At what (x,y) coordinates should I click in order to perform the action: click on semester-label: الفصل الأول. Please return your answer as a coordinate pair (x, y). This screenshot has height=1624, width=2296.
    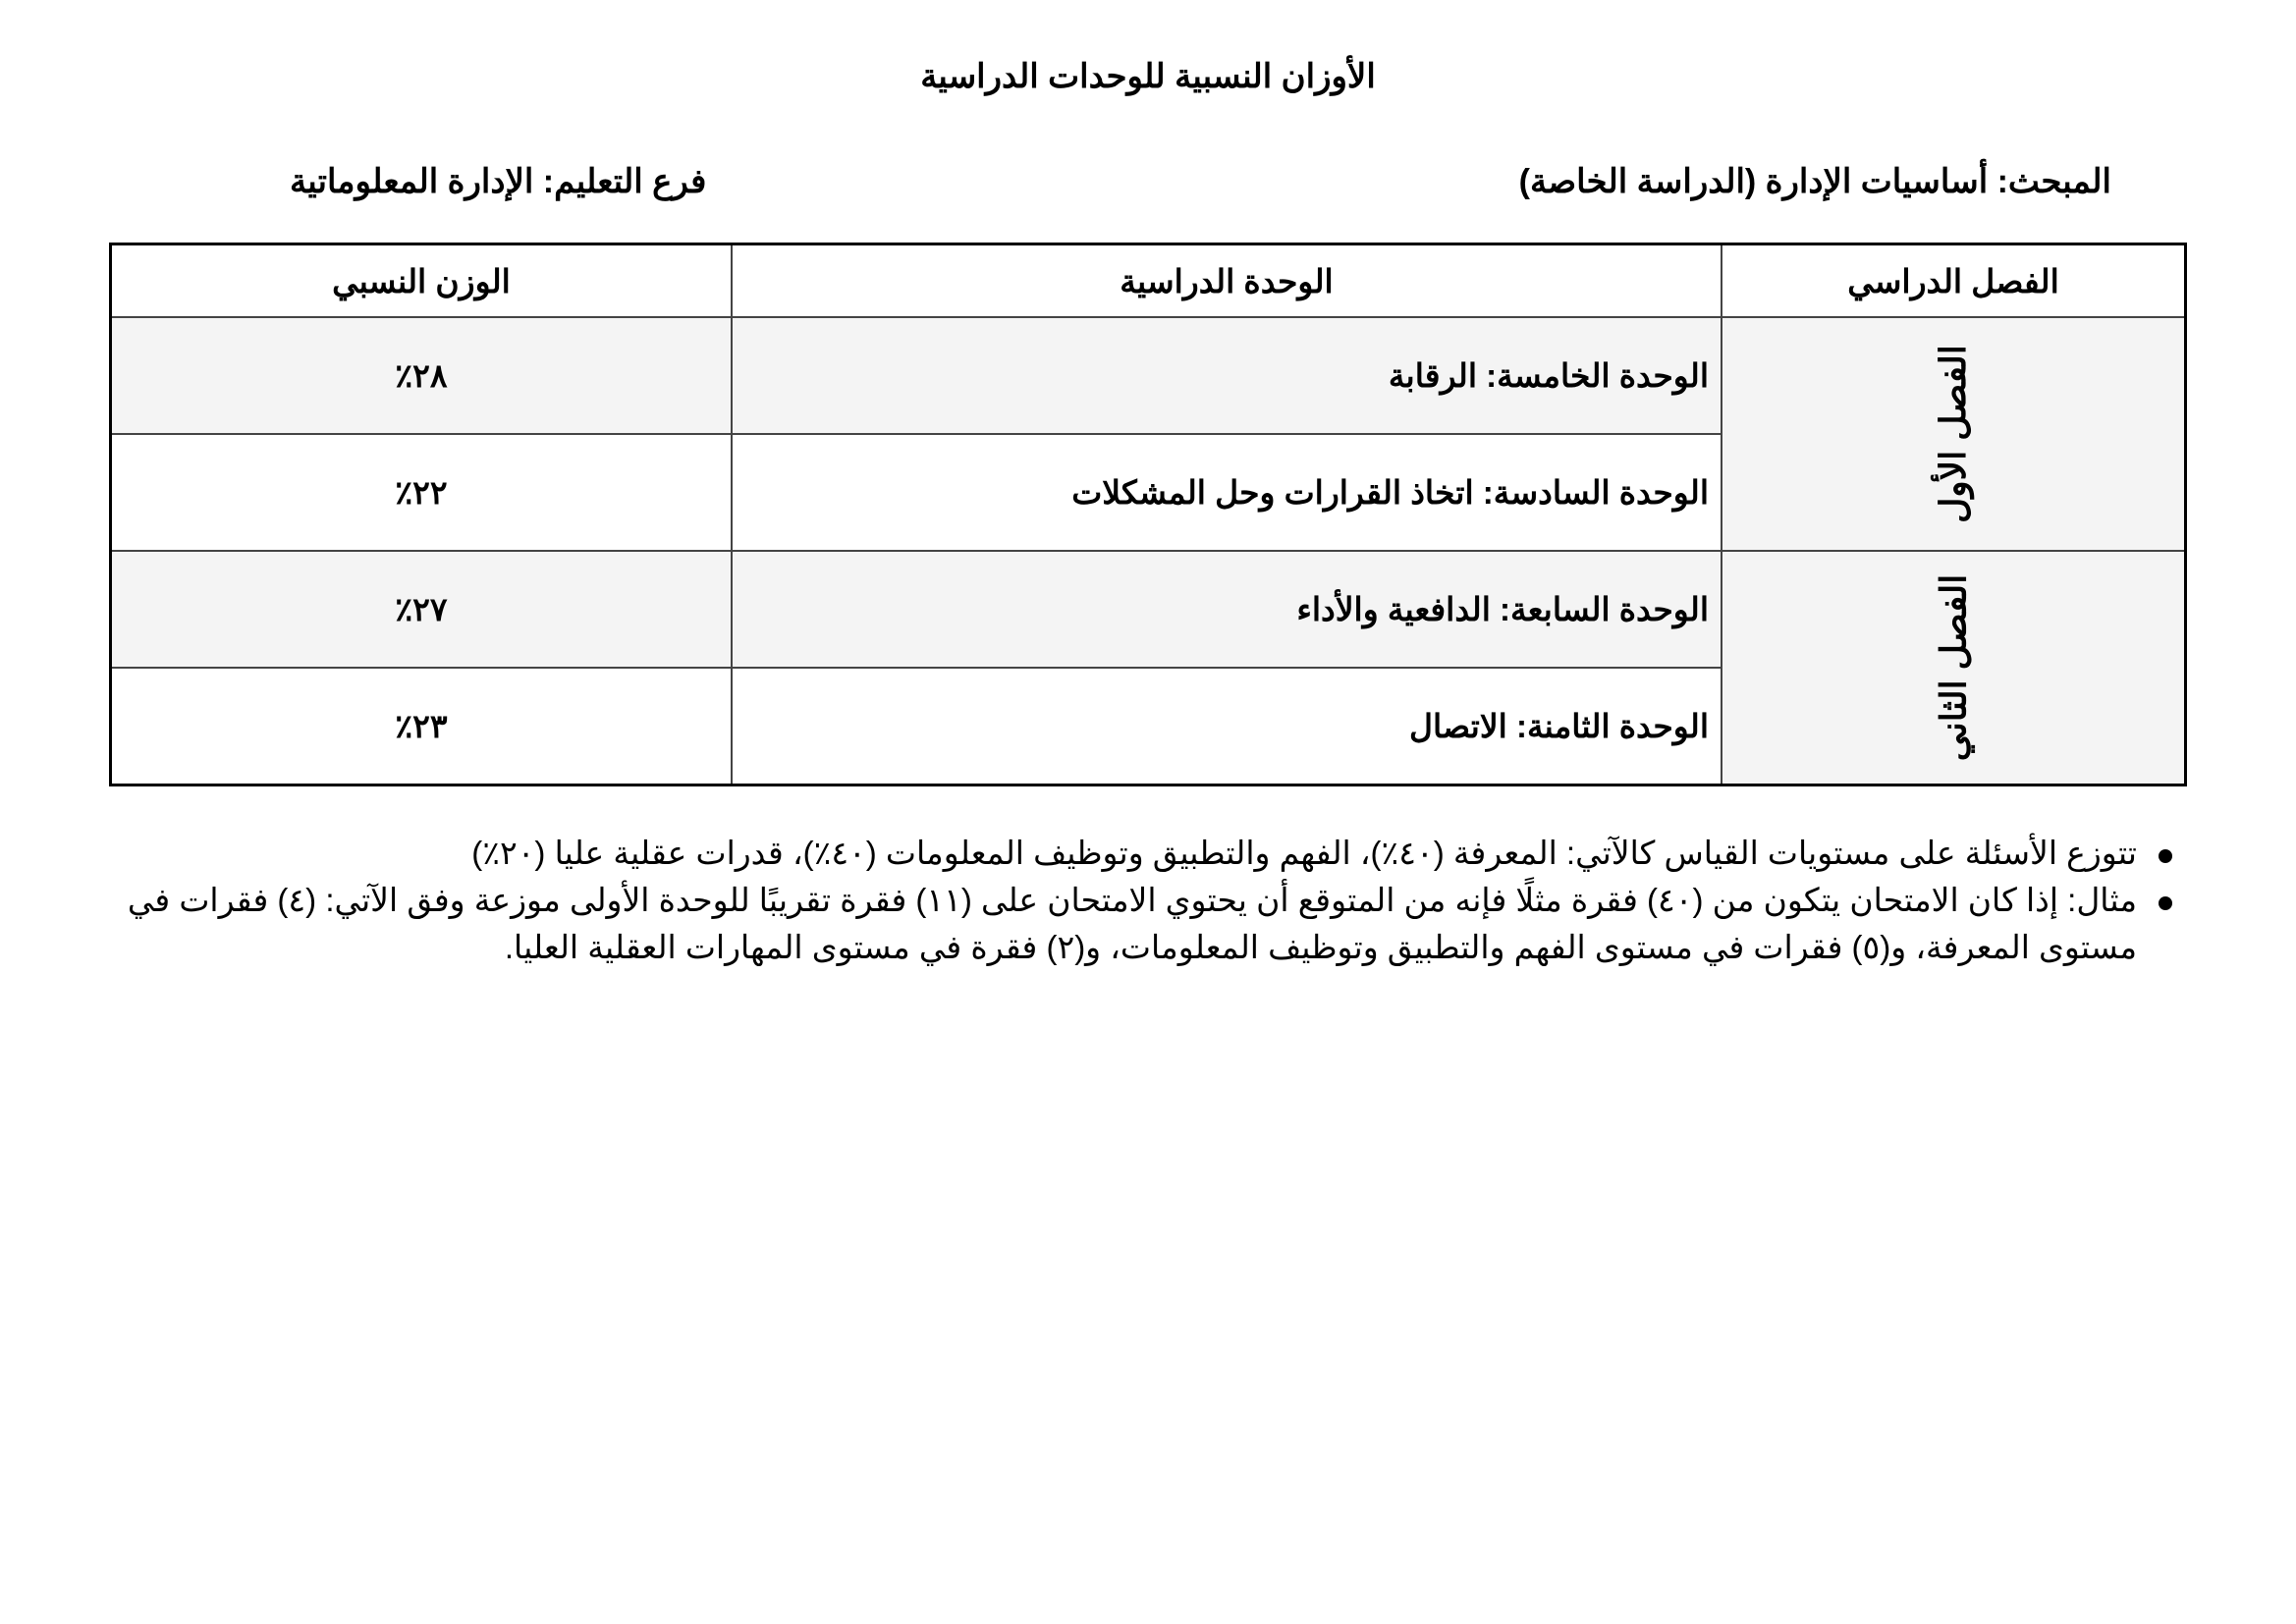
    Looking at the image, I should click on (1953, 434).